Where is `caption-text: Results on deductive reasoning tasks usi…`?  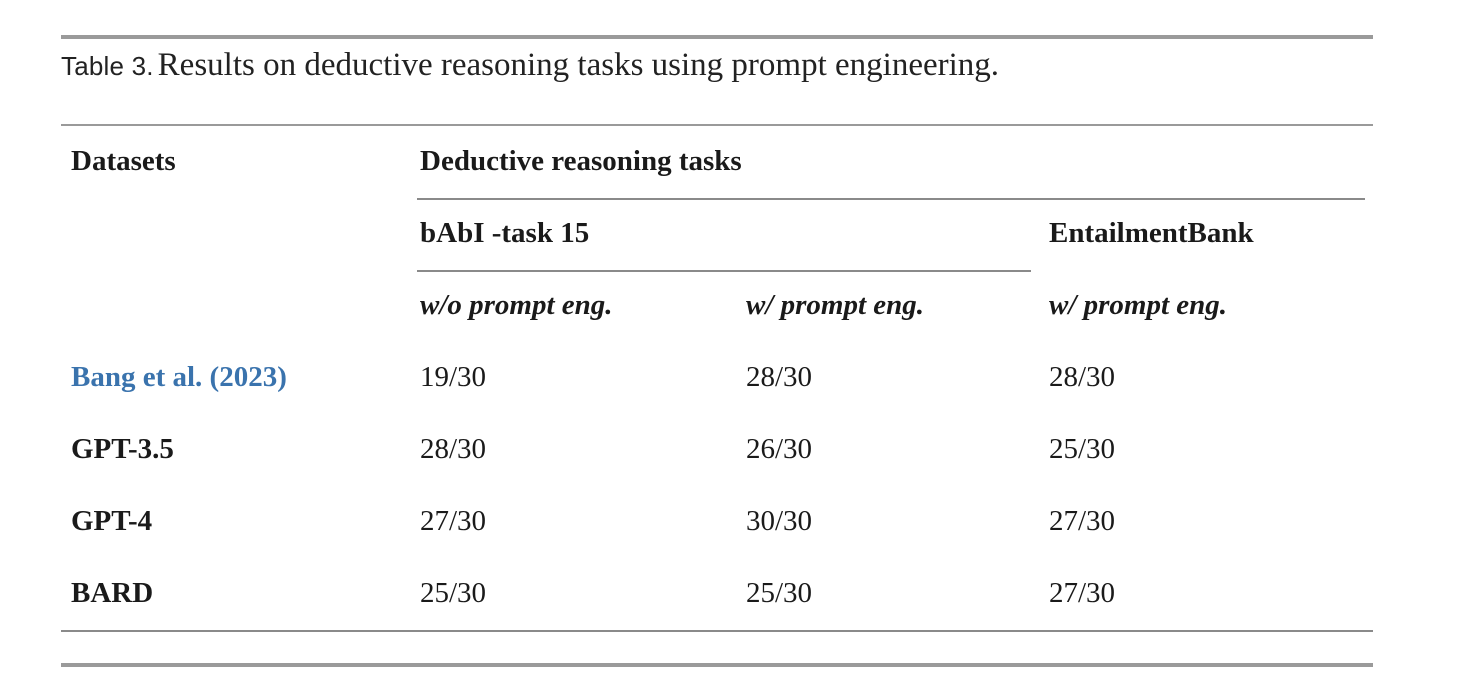 caption-text: Results on deductive reasoning tasks usi… is located at coordinates (578, 65).